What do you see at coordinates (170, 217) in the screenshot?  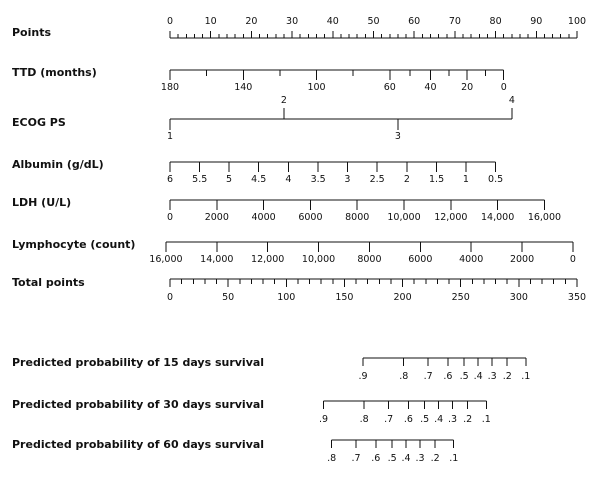 I see `ldh-tick-label: 0` at bounding box center [170, 217].